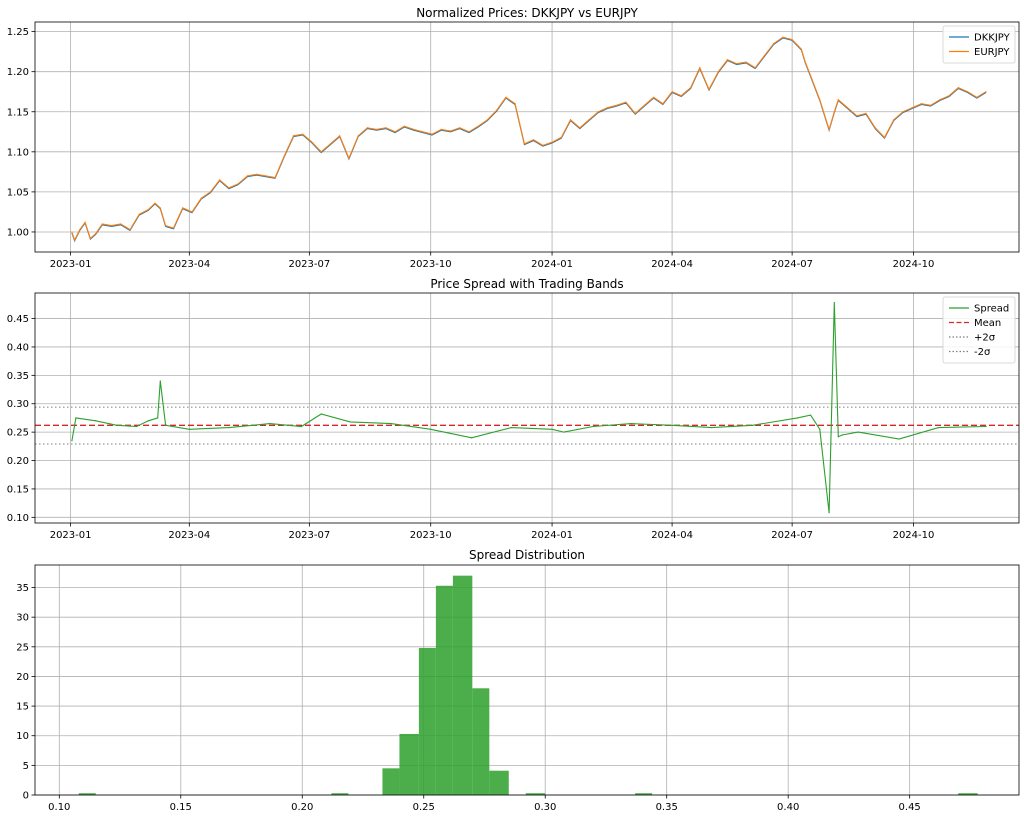  Describe the element at coordinates (792, 264) in the screenshot. I see `x-tick-label: 2024-07` at that location.